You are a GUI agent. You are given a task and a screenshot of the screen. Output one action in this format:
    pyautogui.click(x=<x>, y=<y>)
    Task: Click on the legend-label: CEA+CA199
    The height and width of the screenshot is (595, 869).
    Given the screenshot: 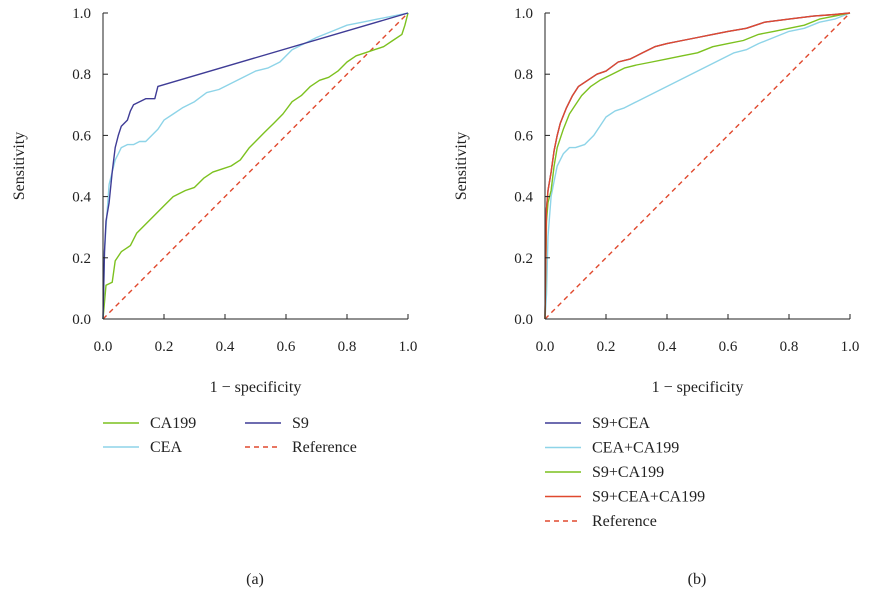 What is the action you would take?
    pyautogui.click(x=635, y=448)
    